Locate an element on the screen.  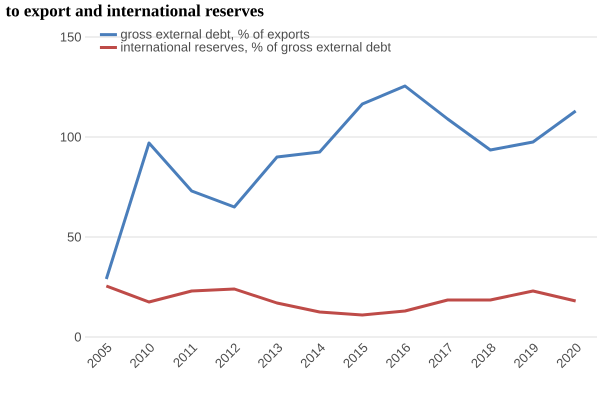
y-tick-label: 50 is located at coordinates (74, 237).